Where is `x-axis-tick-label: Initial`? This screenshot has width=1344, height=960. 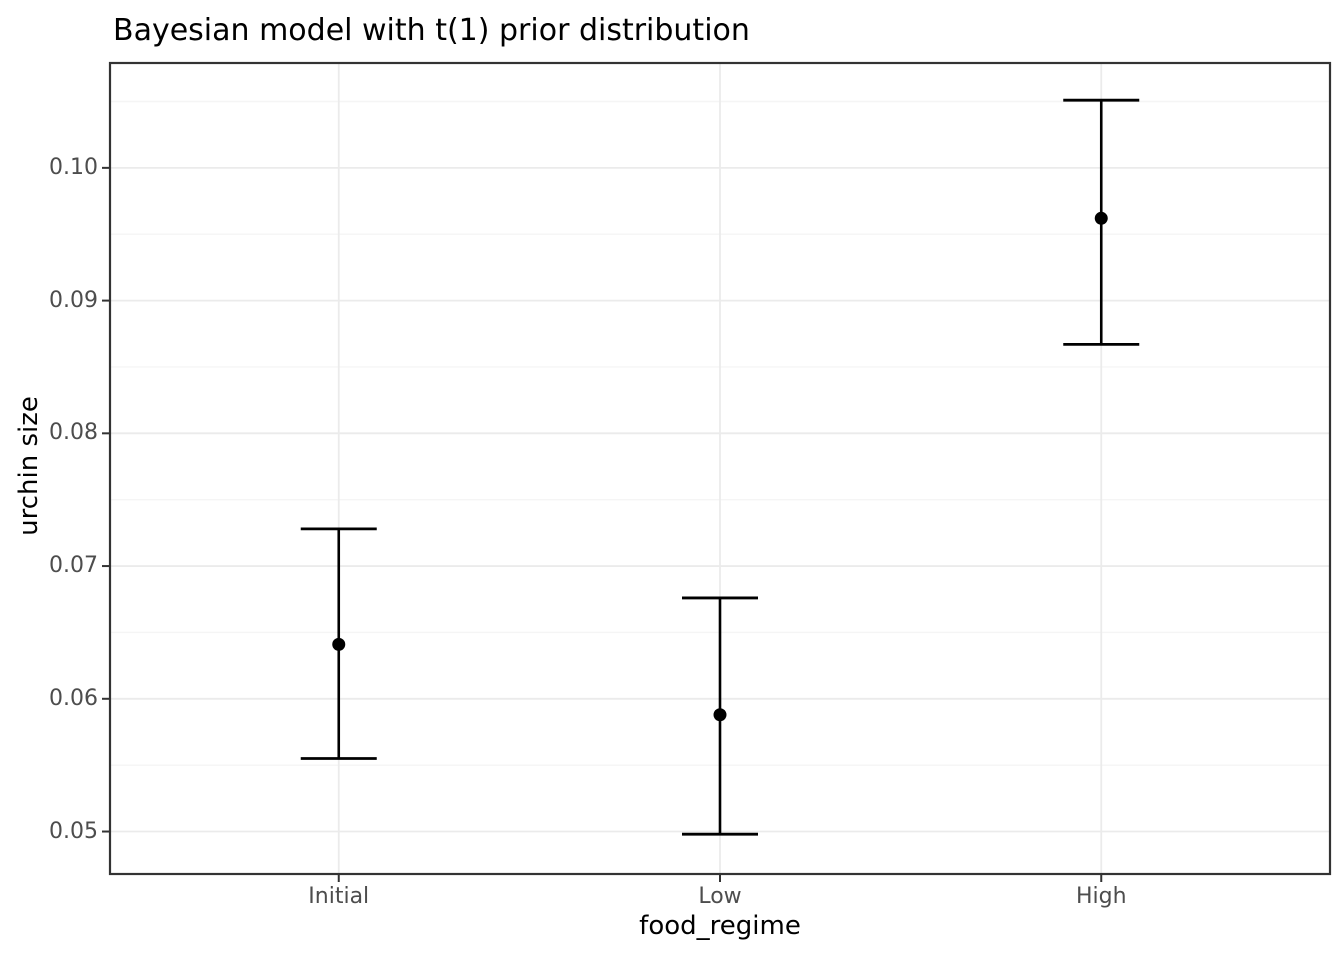
x-axis-tick-label: Initial is located at coordinates (339, 896).